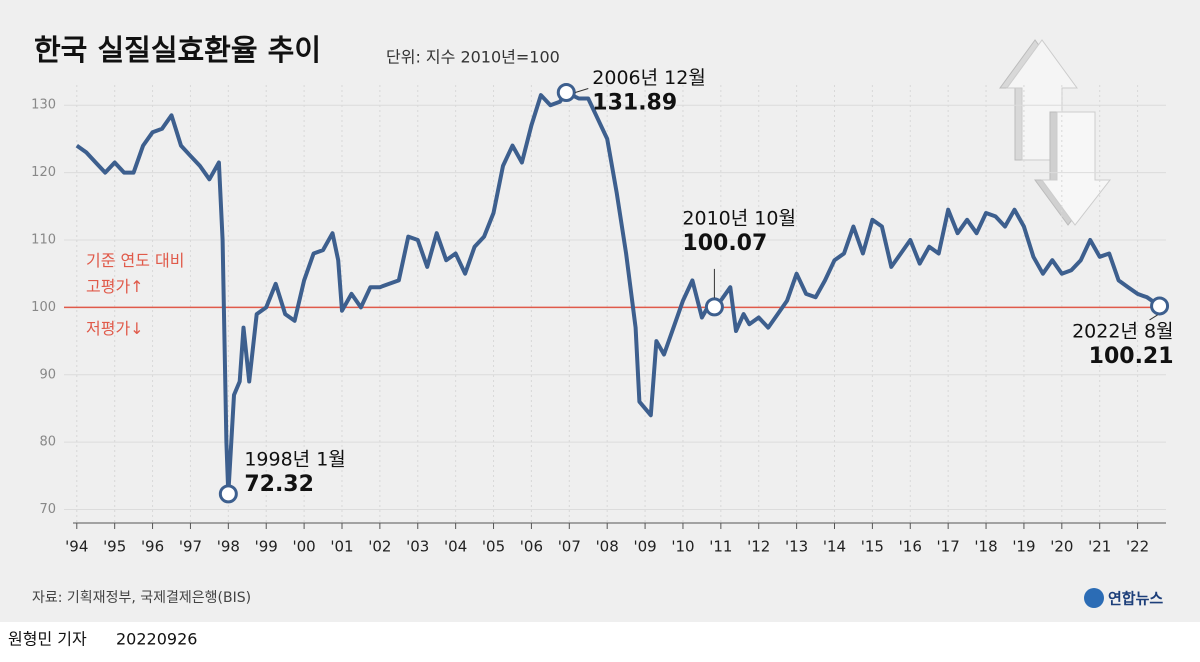  Describe the element at coordinates (115, 328) in the screenshot. I see `reference-label: 저평가↓` at that location.